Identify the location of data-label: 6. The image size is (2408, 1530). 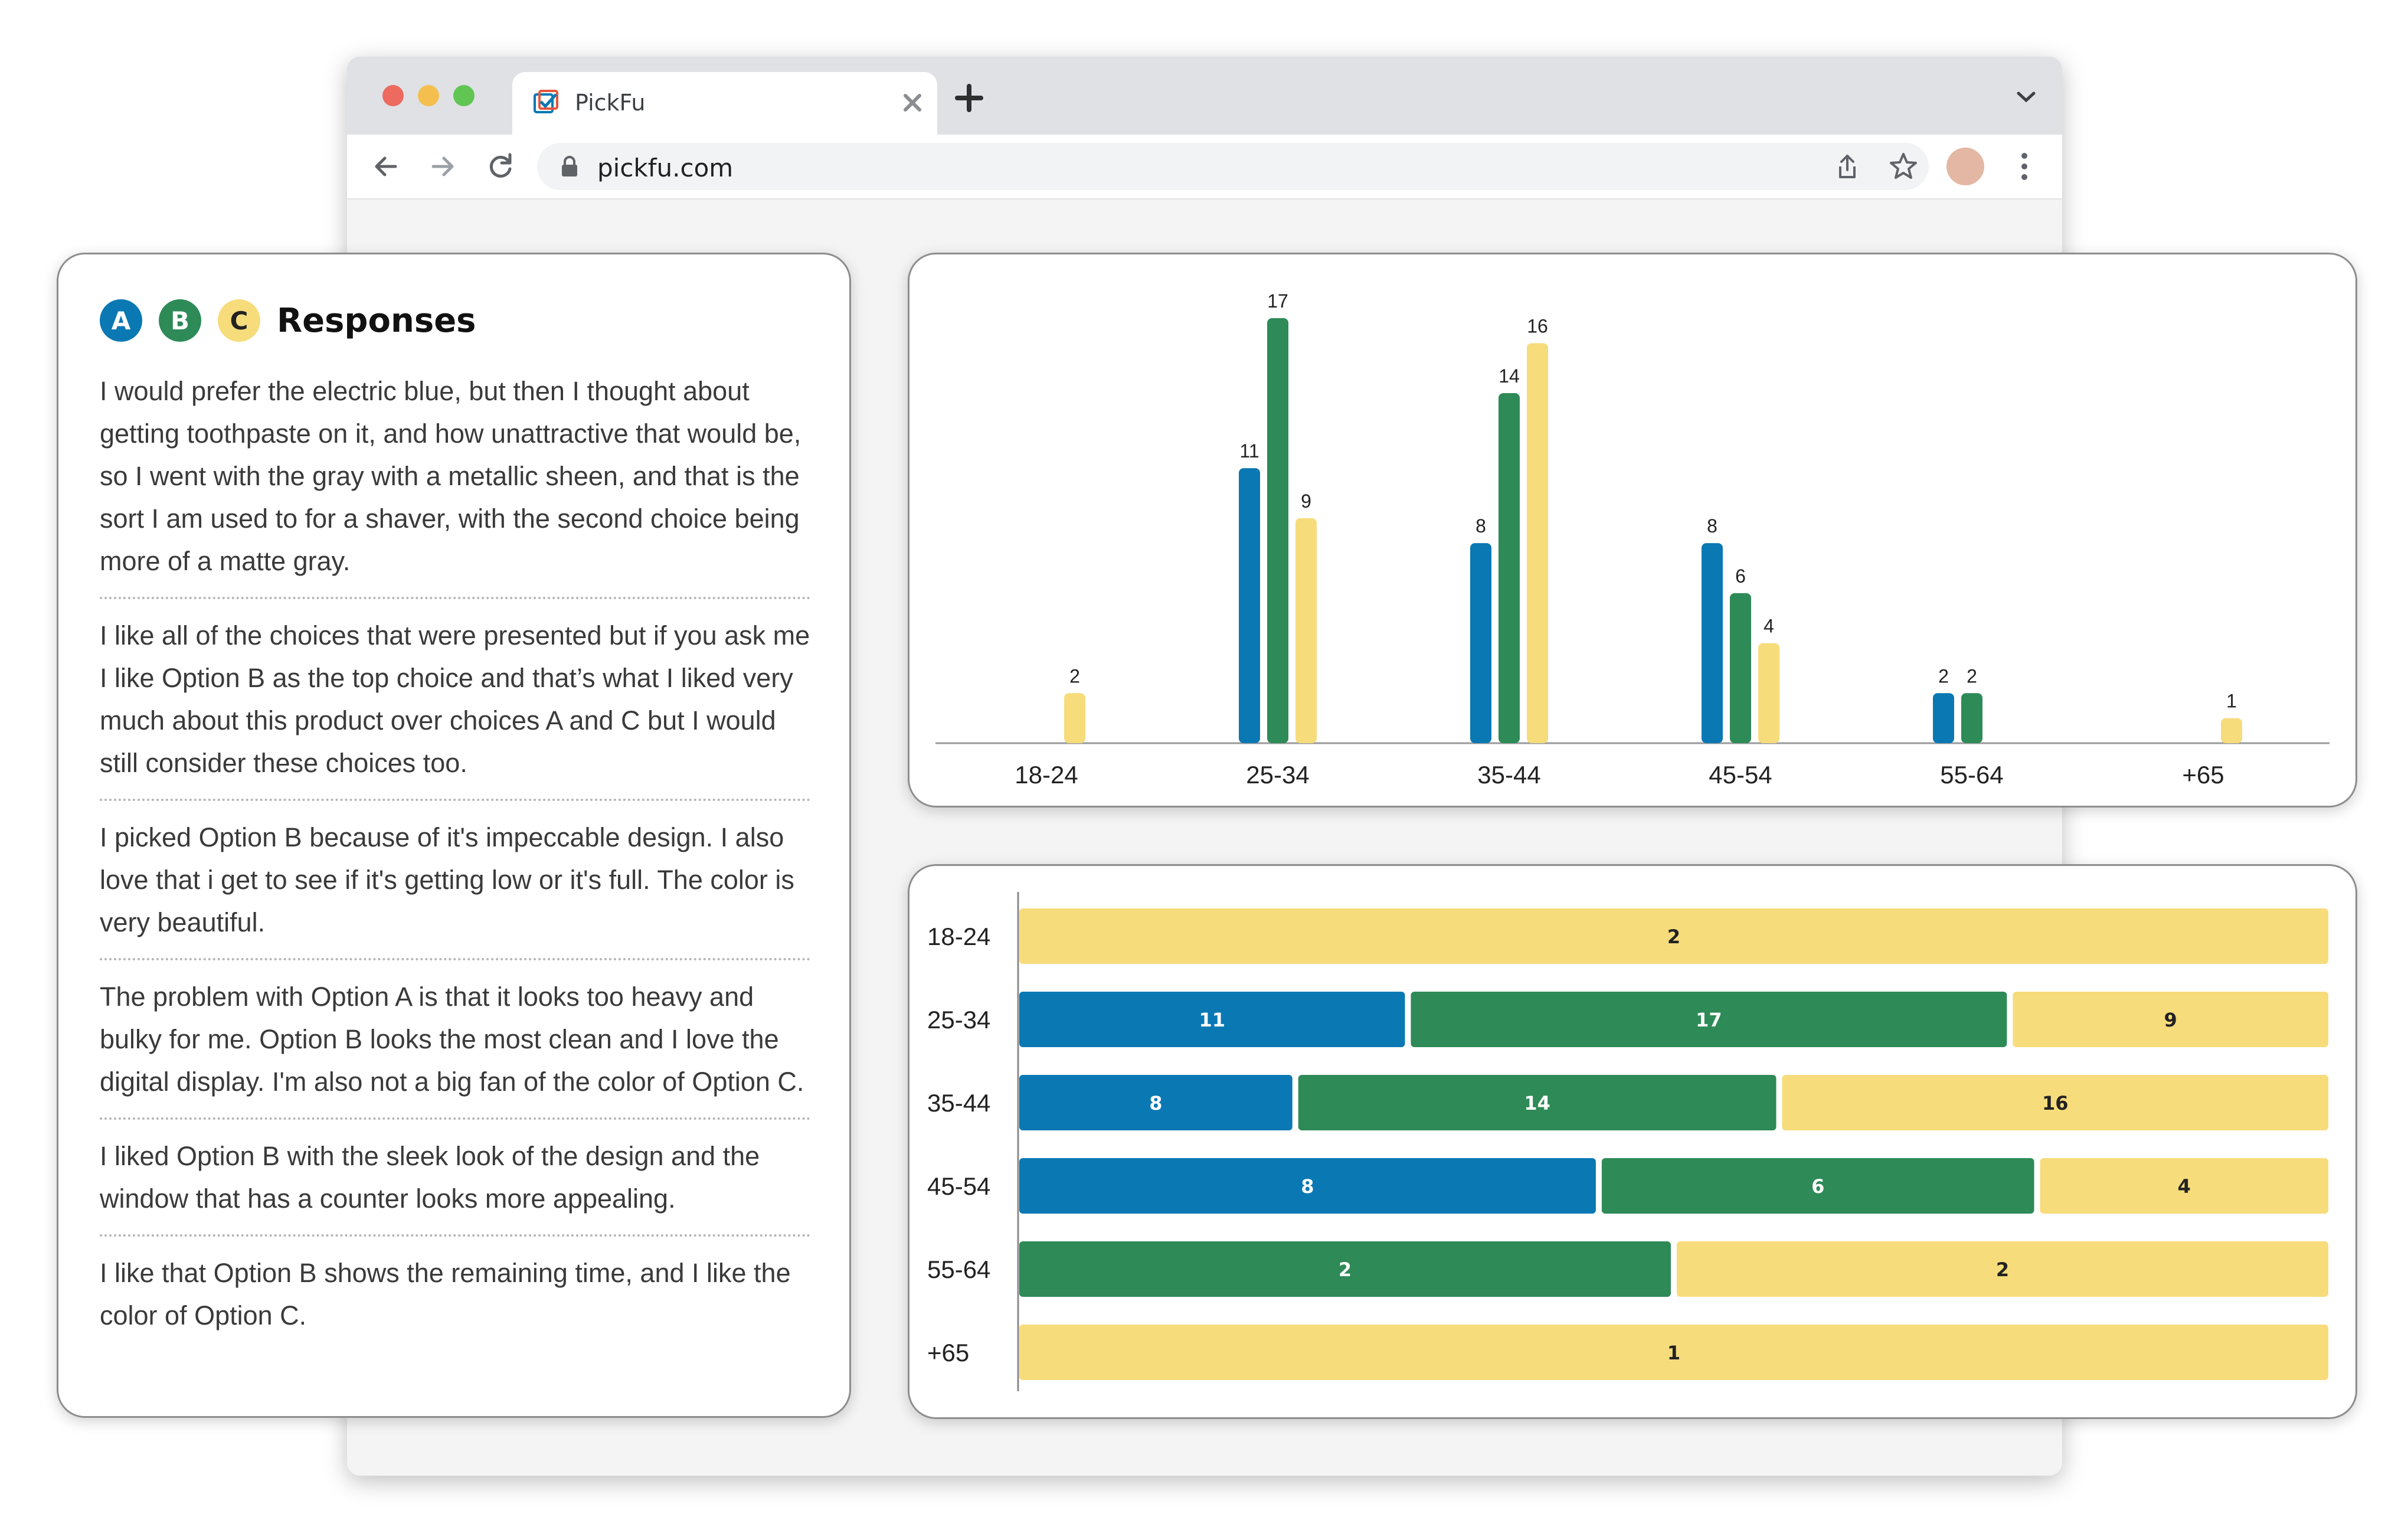
(1740, 576).